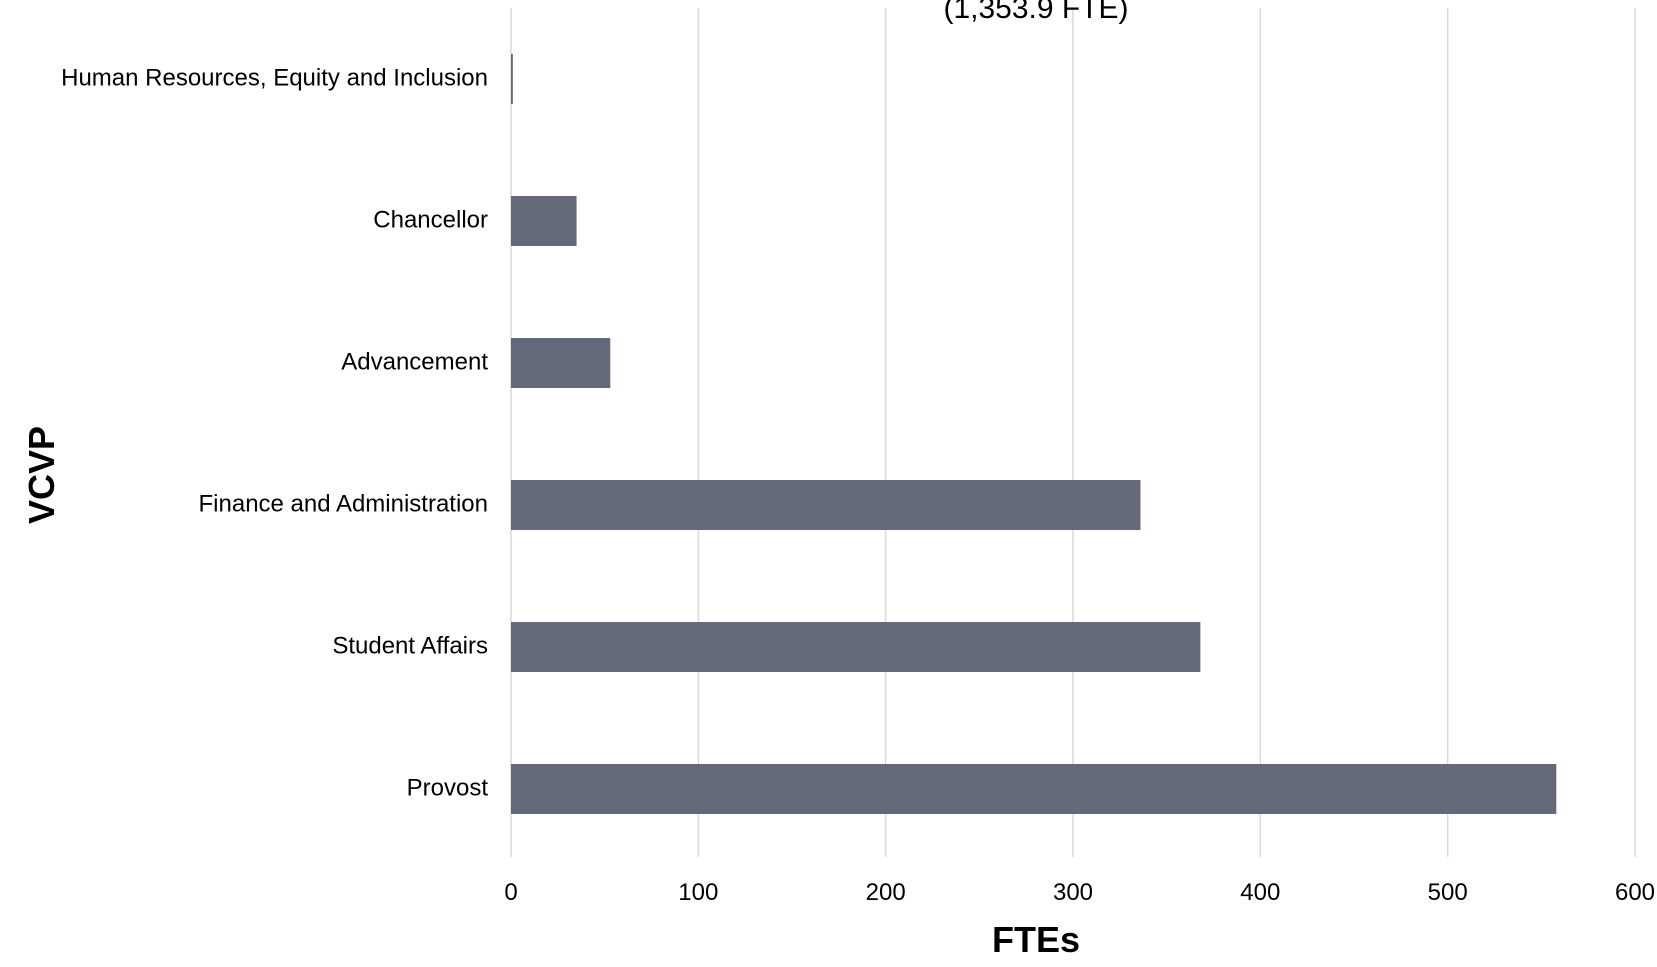 The height and width of the screenshot is (967, 1657). What do you see at coordinates (1073, 892) in the screenshot?
I see `x-tick-label: 300` at bounding box center [1073, 892].